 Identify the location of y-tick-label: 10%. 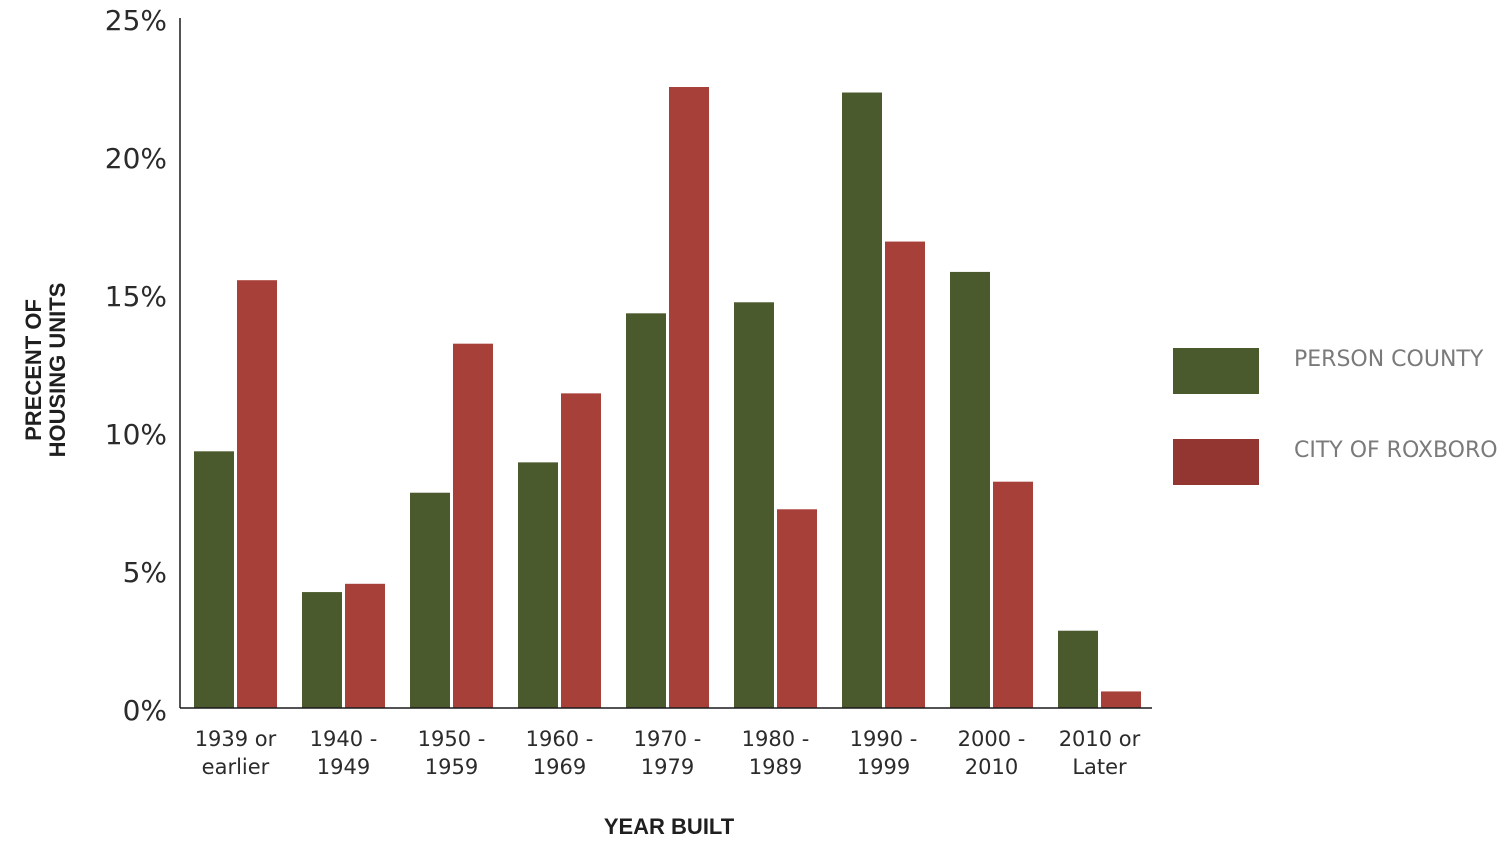
(136, 434).